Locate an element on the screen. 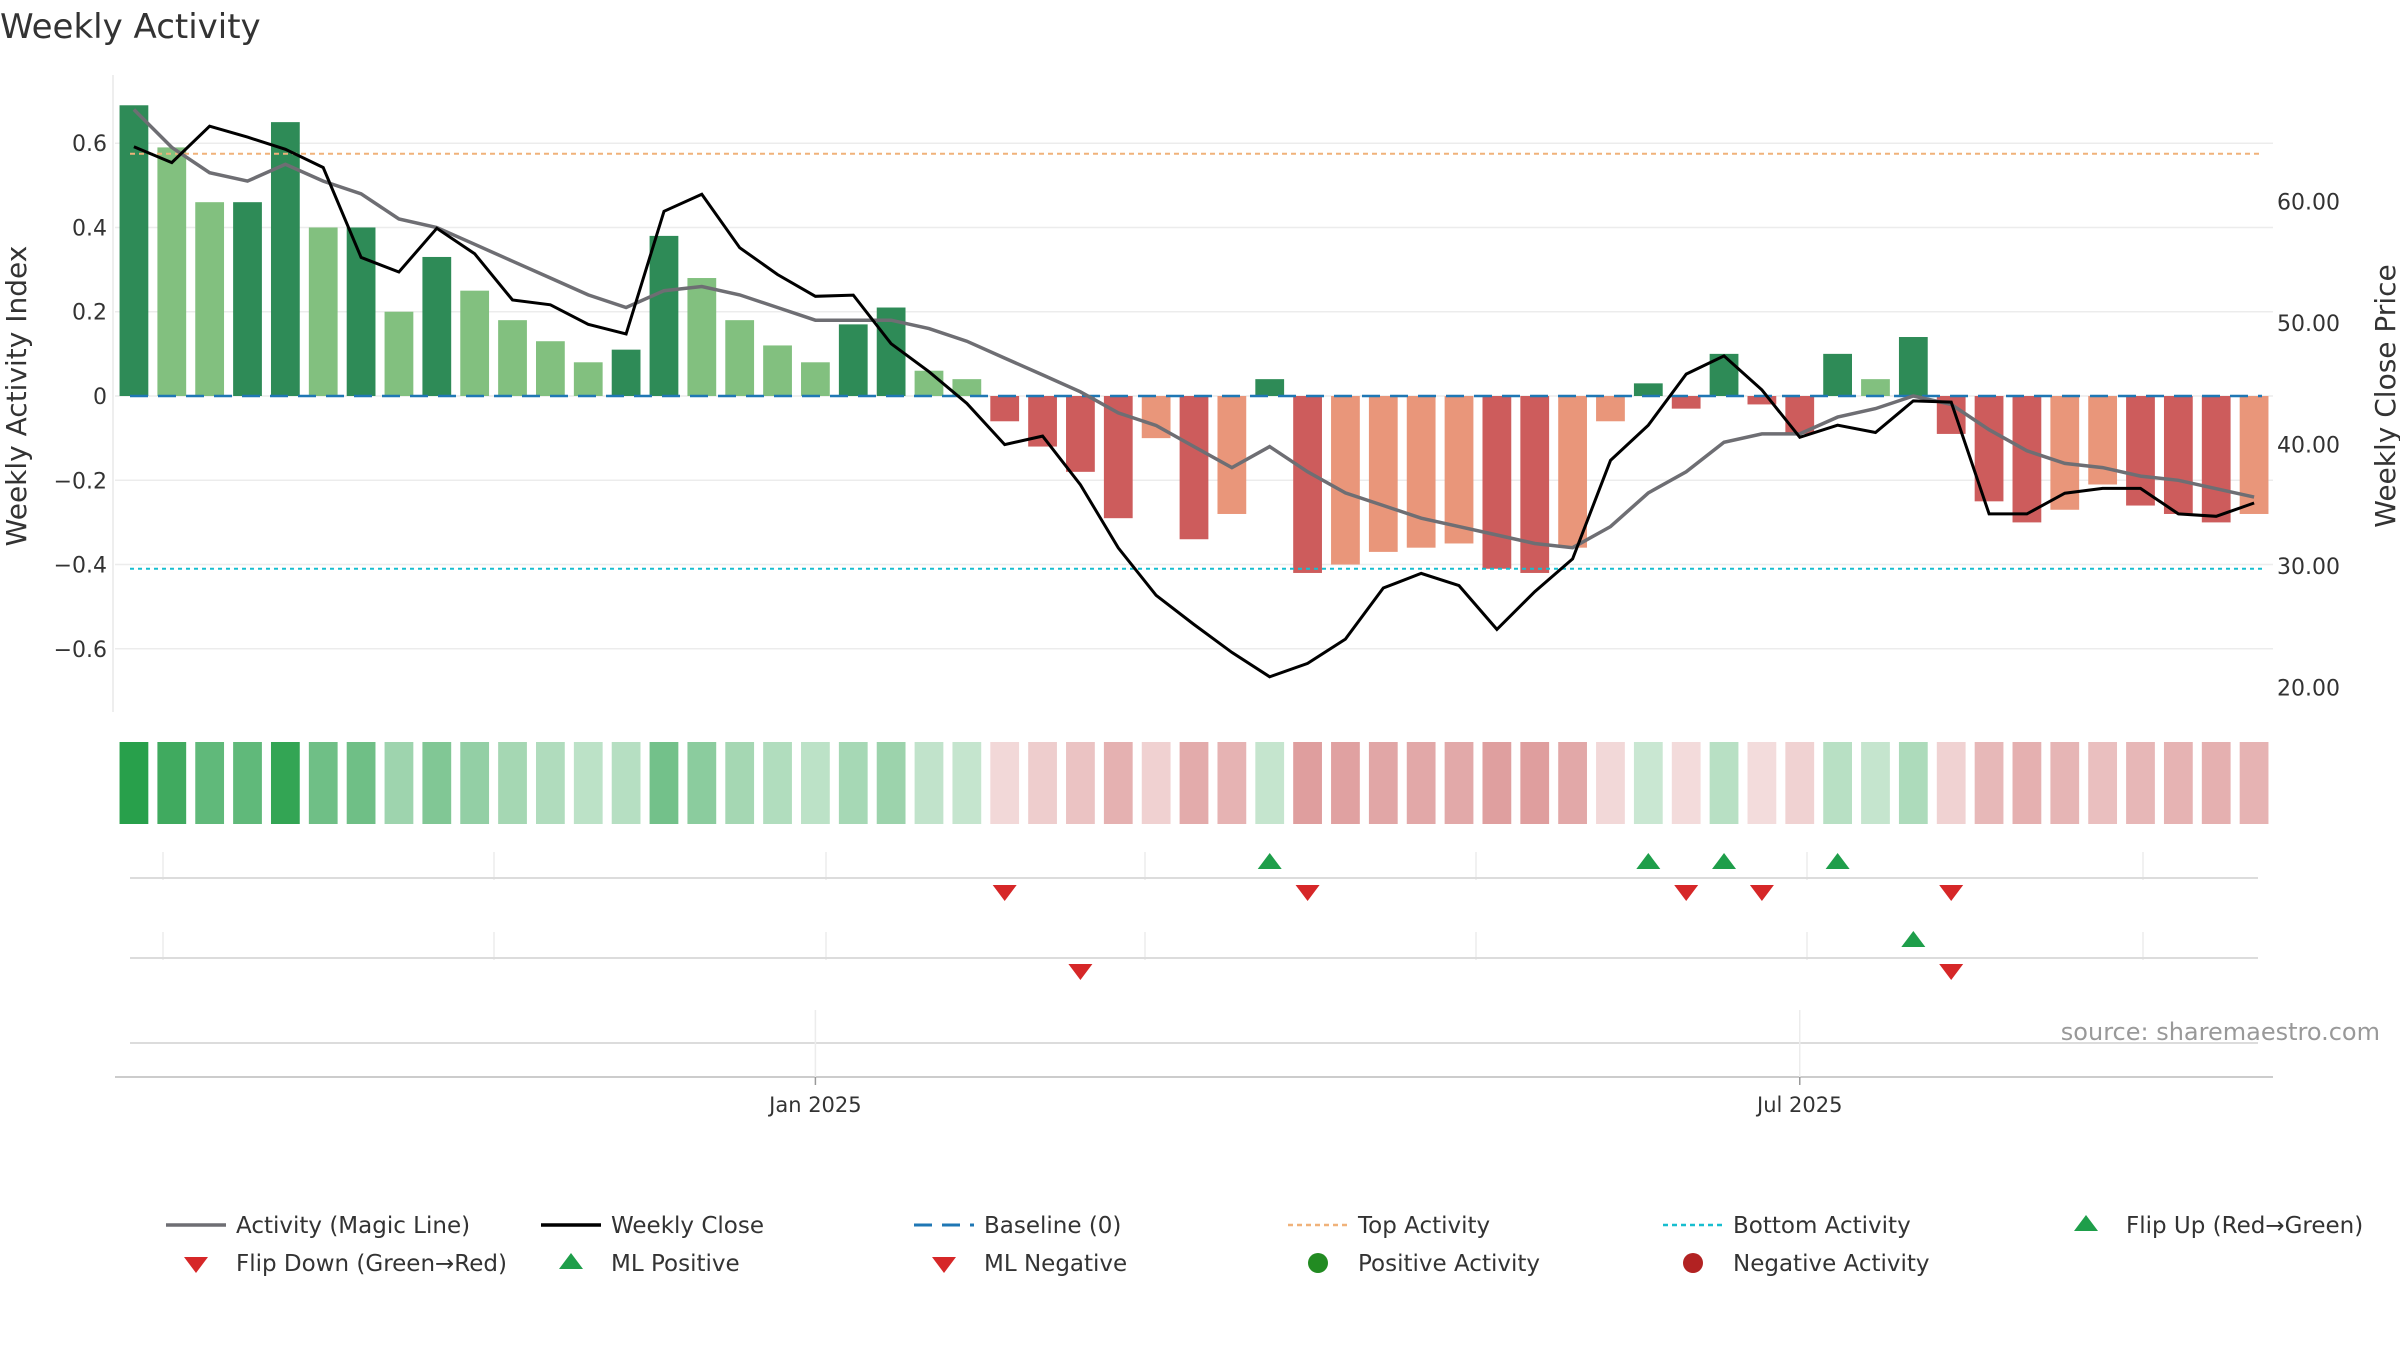 The width and height of the screenshot is (2400, 1350). left-tick-label: 0 is located at coordinates (100, 397).